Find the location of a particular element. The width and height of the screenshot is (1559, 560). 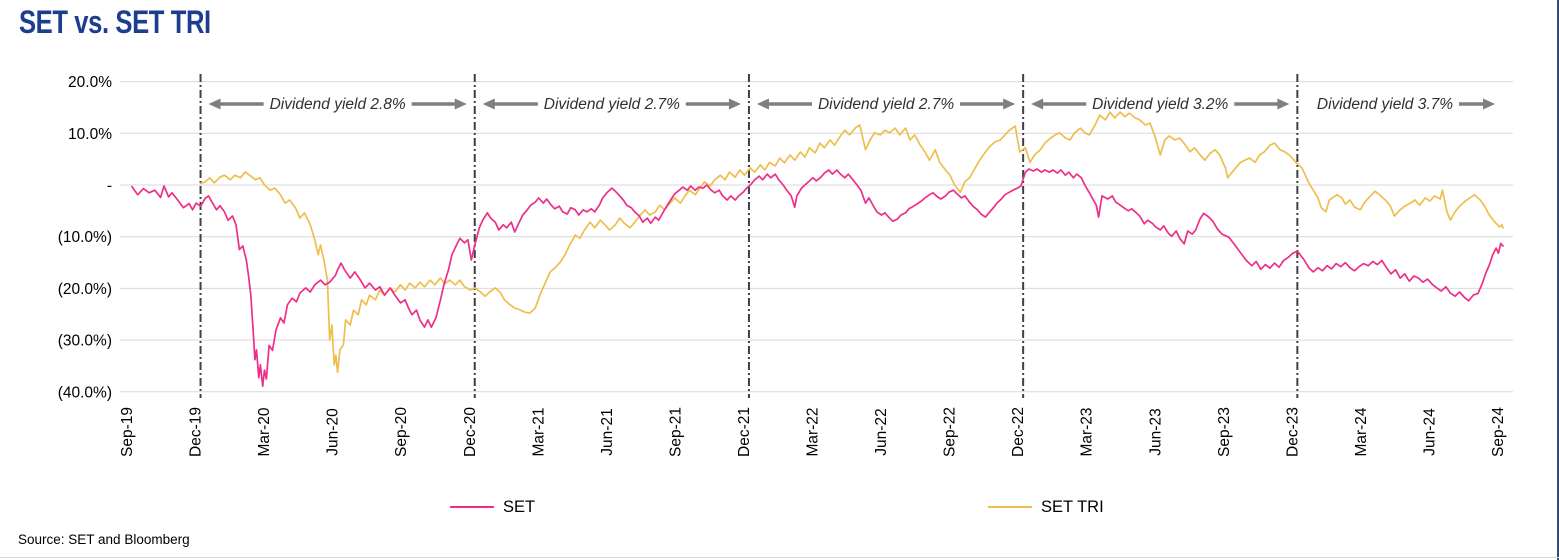

y-tick-label: (40.0%) is located at coordinates (85, 392).